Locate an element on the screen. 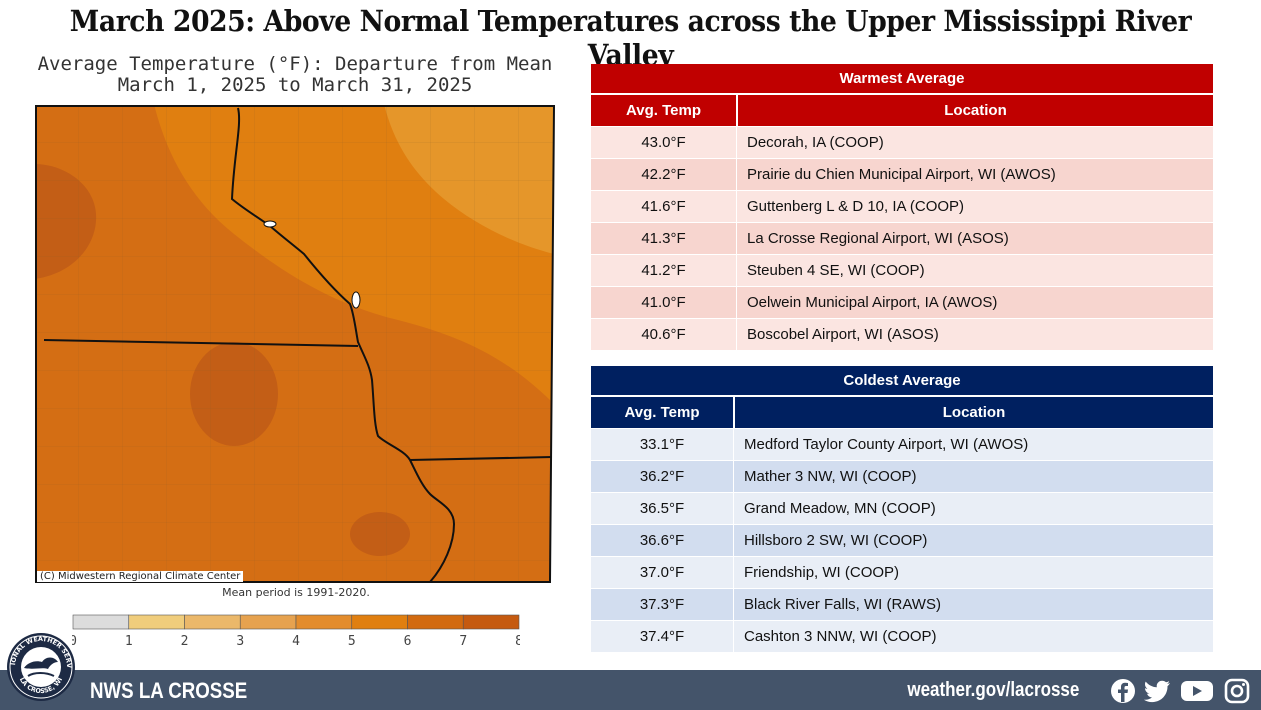 This screenshot has width=1261, height=710. warmest-col-temp: Avg. Temp is located at coordinates (663, 110).